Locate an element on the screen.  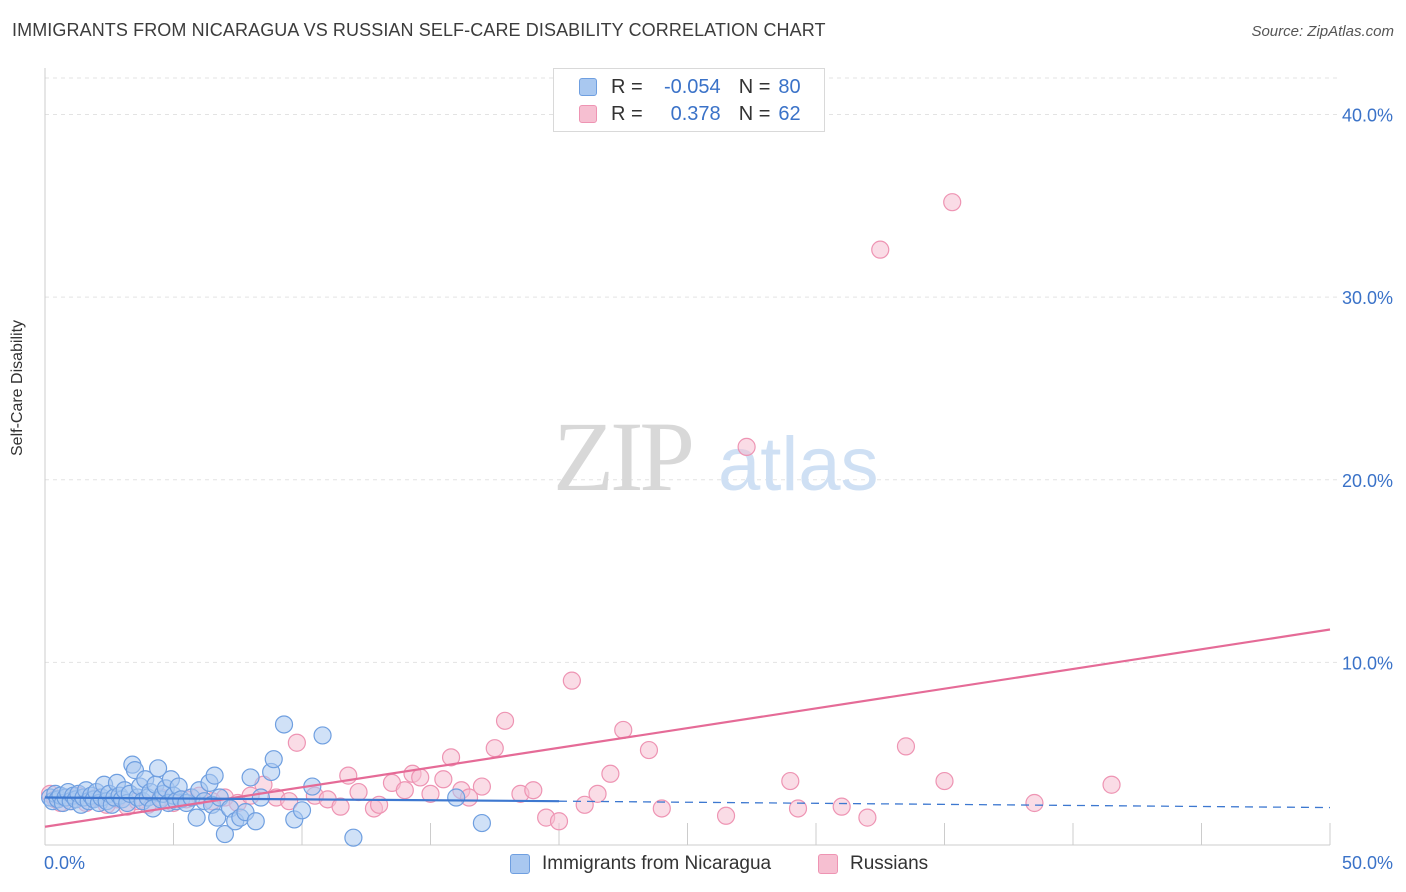
legend-row-russians: R = 0.378 N = 62 is located at coordinates (677, 114).